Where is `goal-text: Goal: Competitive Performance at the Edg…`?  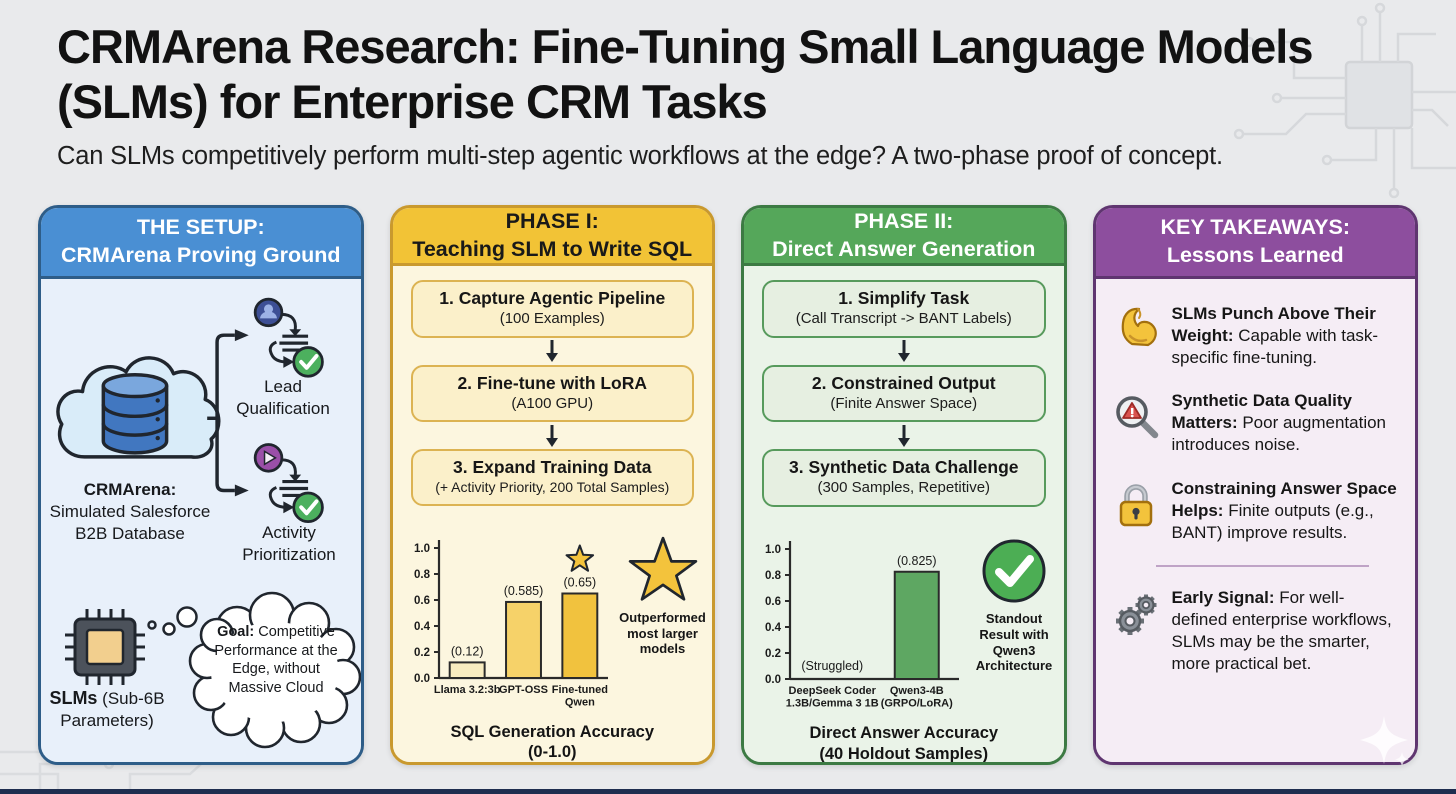
goal-text: Goal: Competitive Performance at the Edg… is located at coordinates (276, 660).